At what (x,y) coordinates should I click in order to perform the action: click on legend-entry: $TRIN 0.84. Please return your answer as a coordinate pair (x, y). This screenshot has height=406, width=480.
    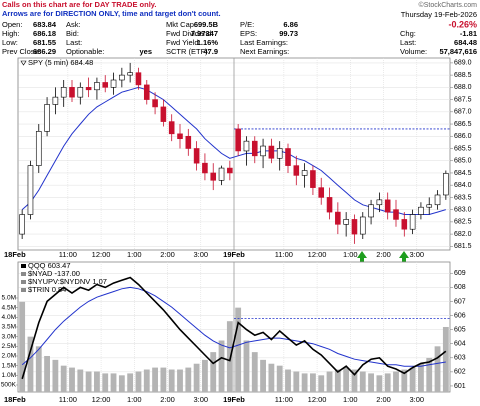
    Looking at the image, I should click on (47, 289).